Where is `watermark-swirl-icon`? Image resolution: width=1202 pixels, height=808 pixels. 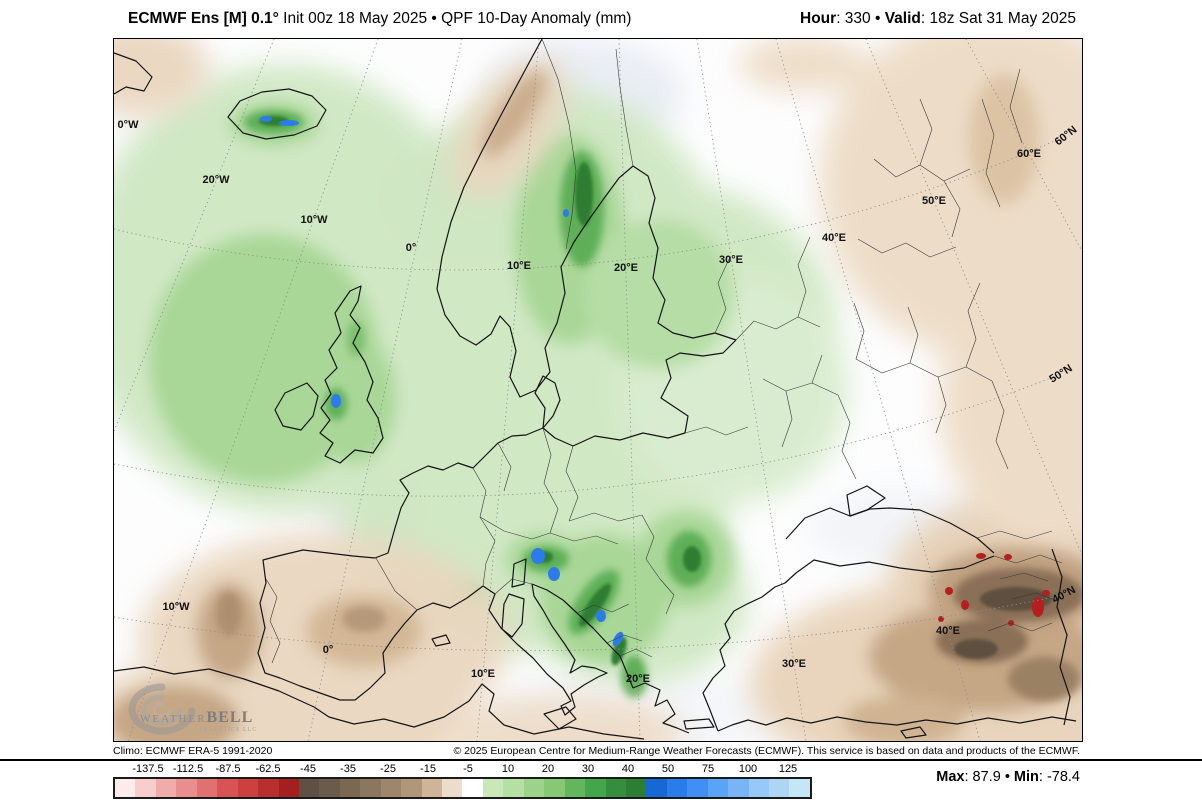
watermark-swirl-icon is located at coordinates (162, 709).